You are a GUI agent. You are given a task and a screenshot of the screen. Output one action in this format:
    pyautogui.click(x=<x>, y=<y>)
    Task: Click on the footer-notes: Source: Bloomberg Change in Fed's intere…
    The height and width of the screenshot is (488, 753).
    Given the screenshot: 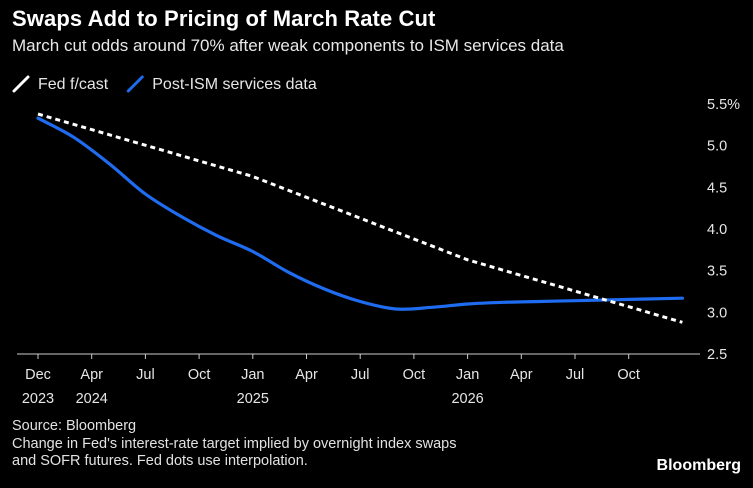 What is the action you would take?
    pyautogui.click(x=234, y=444)
    